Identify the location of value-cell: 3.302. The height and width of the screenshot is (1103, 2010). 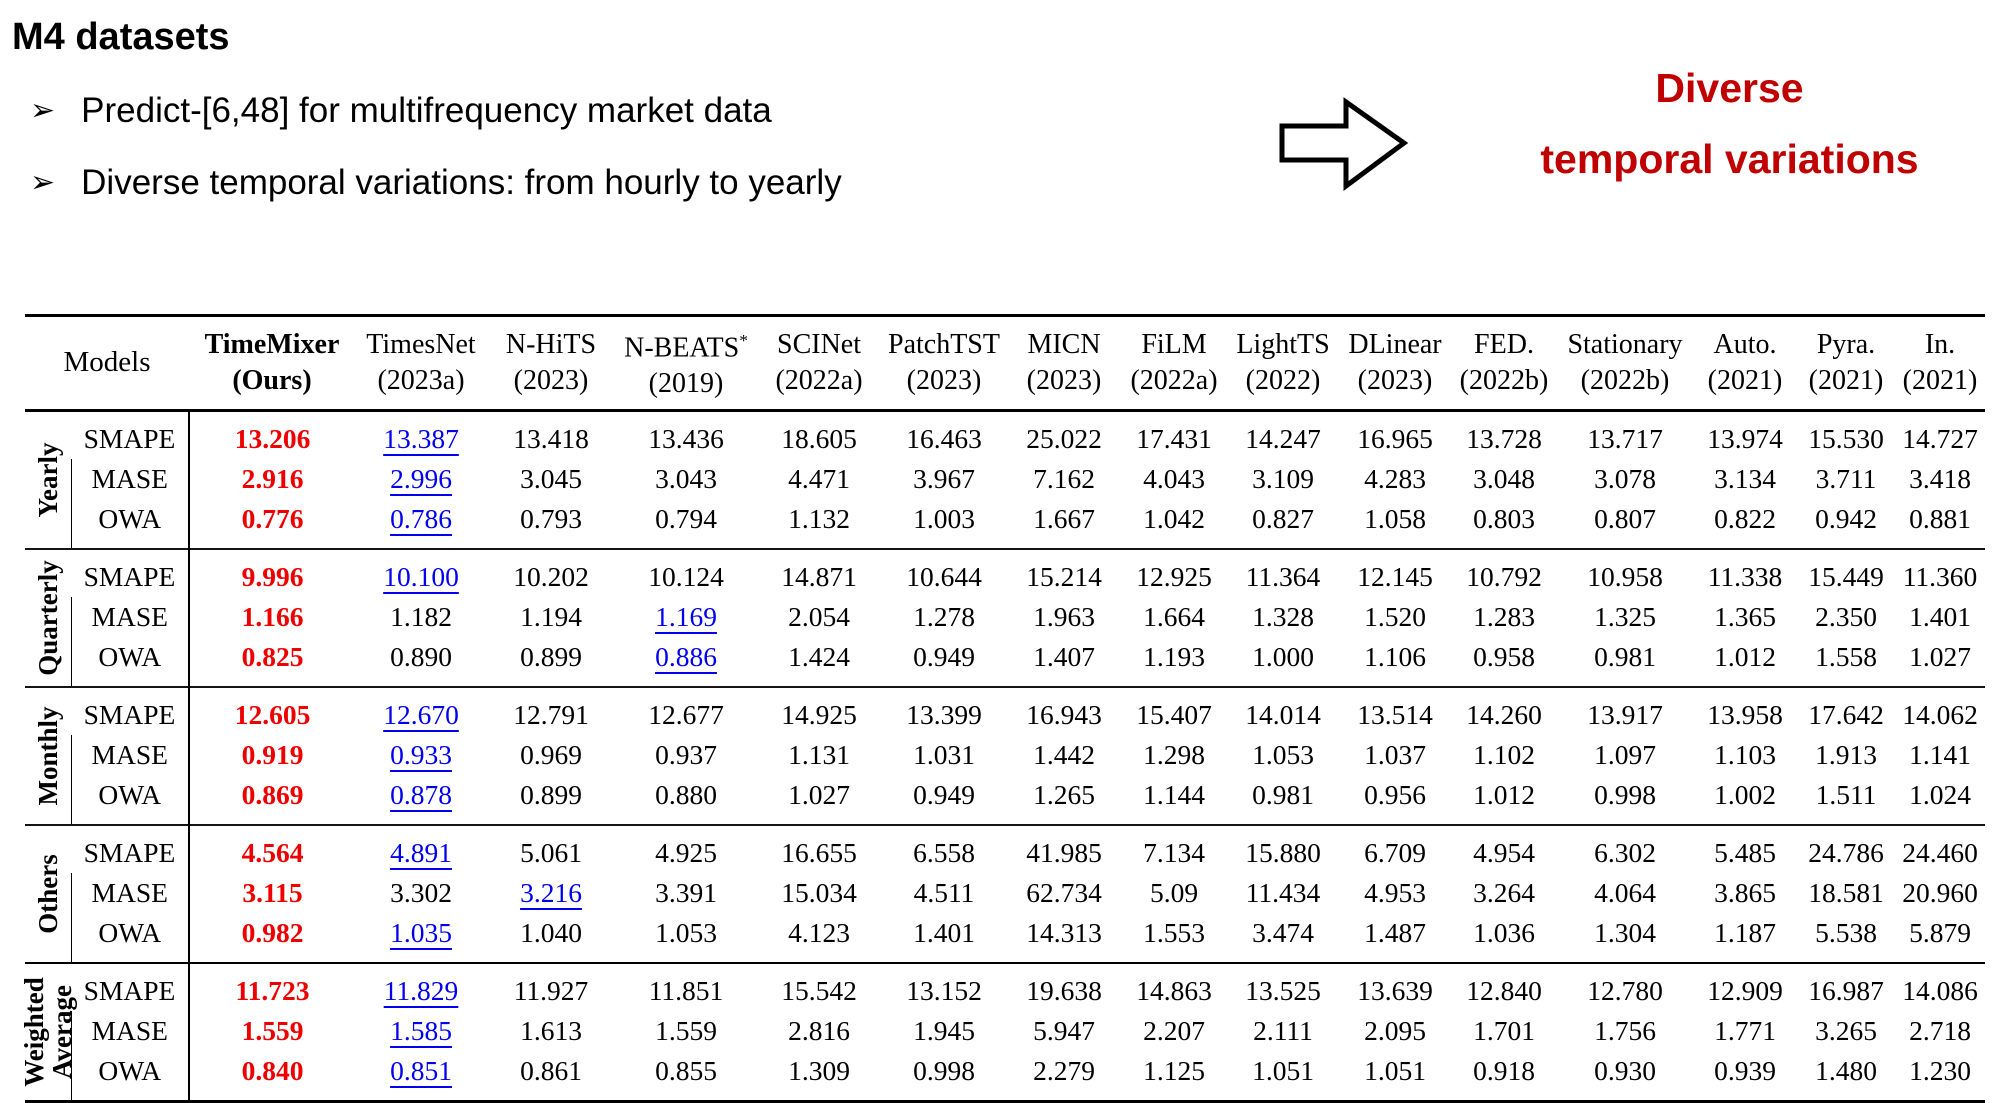
(421, 893).